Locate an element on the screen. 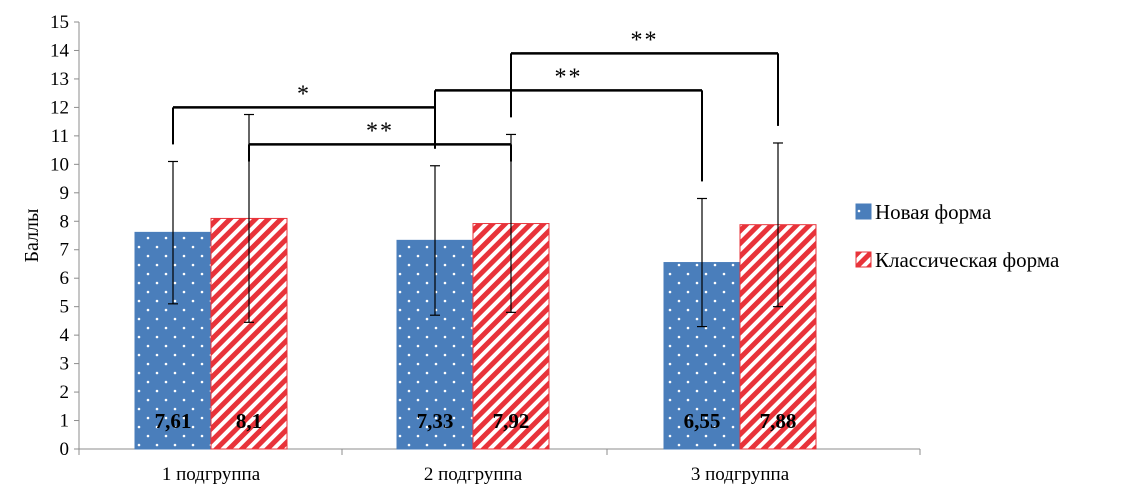 The image size is (1124, 494). legend-swatch-classic-form is located at coordinates (863, 259).